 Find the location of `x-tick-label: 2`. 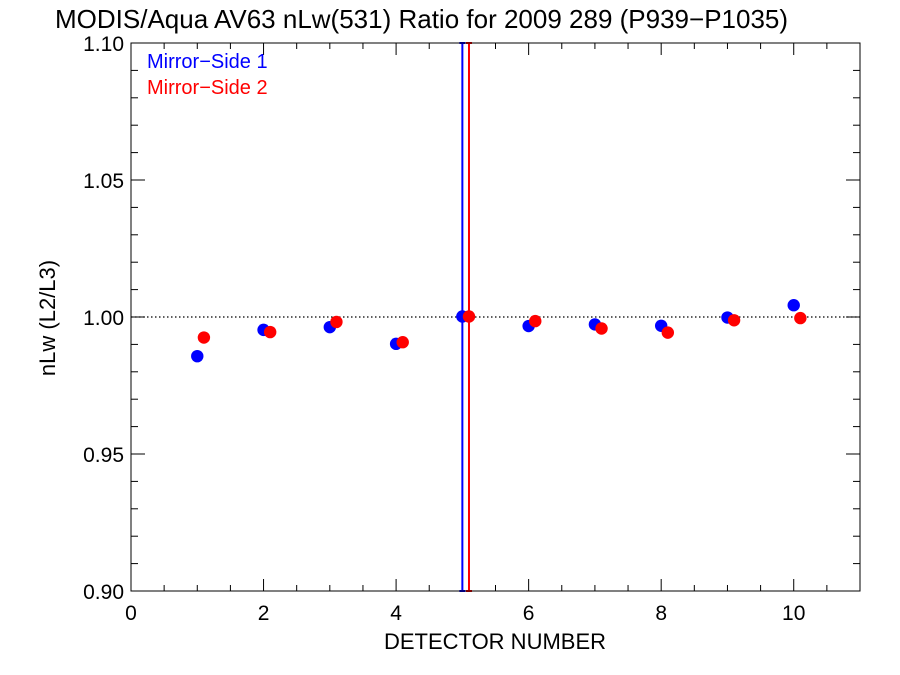

x-tick-label: 2 is located at coordinates (264, 613).